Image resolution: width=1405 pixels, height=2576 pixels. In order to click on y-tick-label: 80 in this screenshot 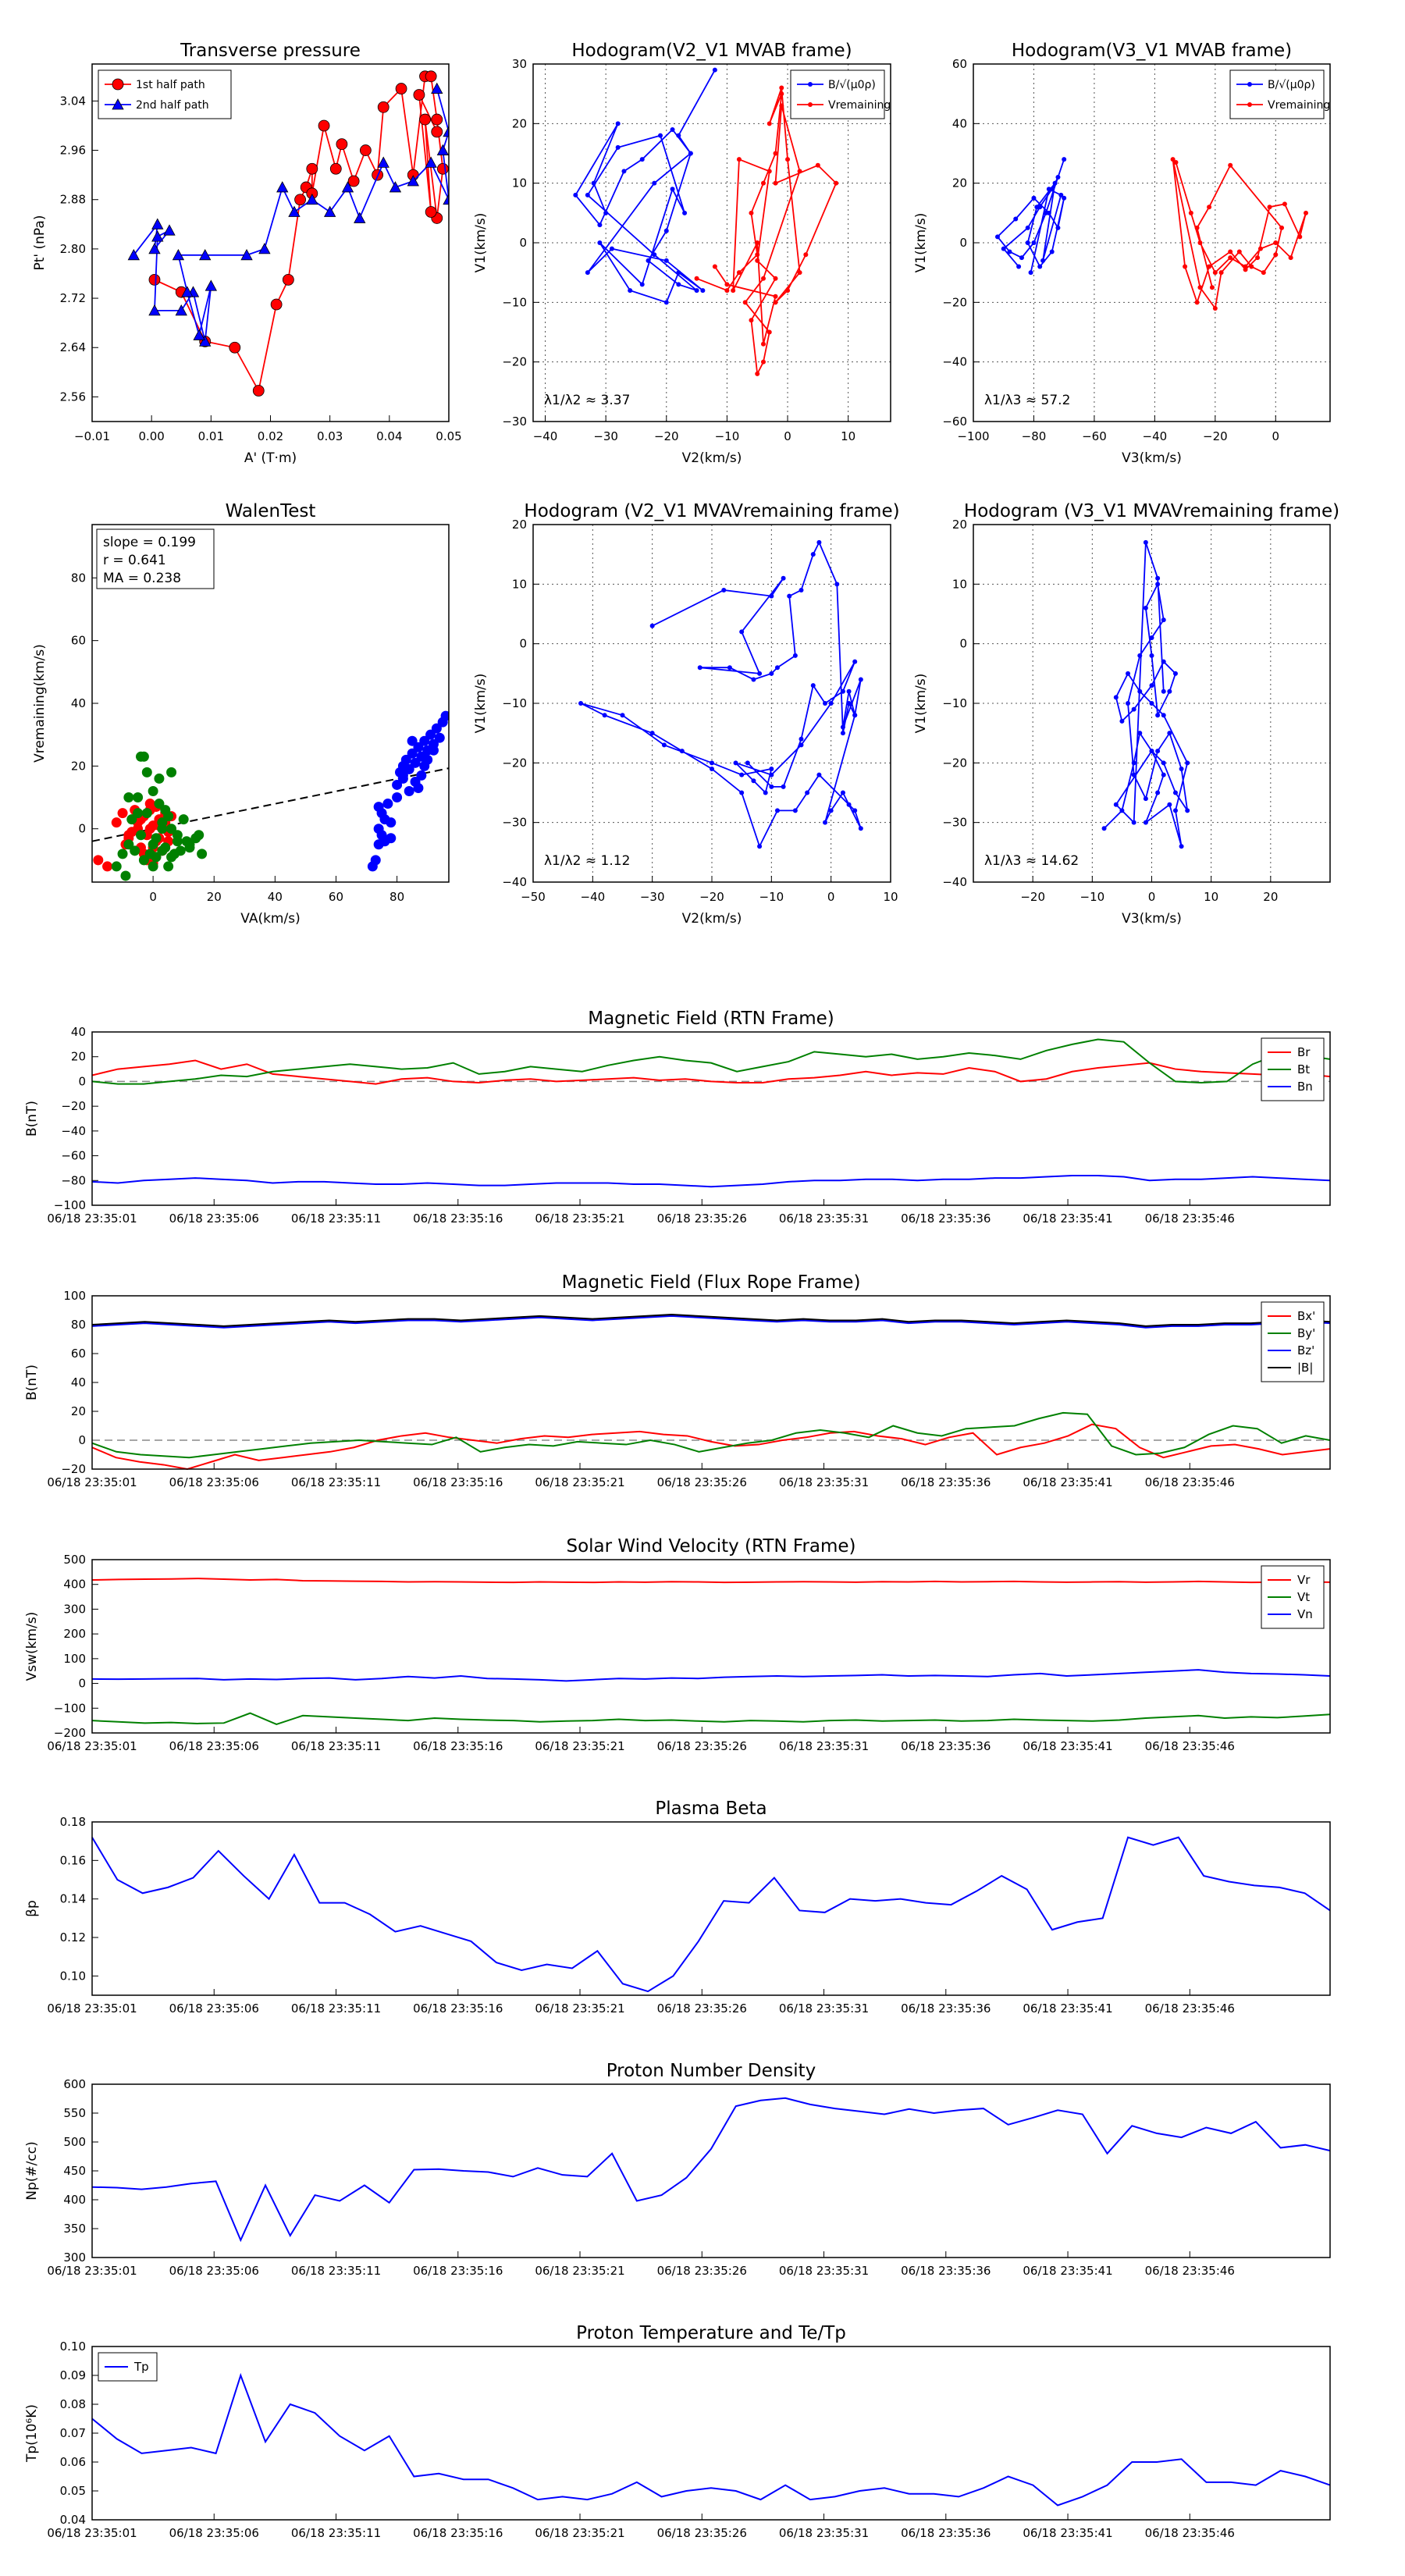, I will do `click(78, 1325)`.